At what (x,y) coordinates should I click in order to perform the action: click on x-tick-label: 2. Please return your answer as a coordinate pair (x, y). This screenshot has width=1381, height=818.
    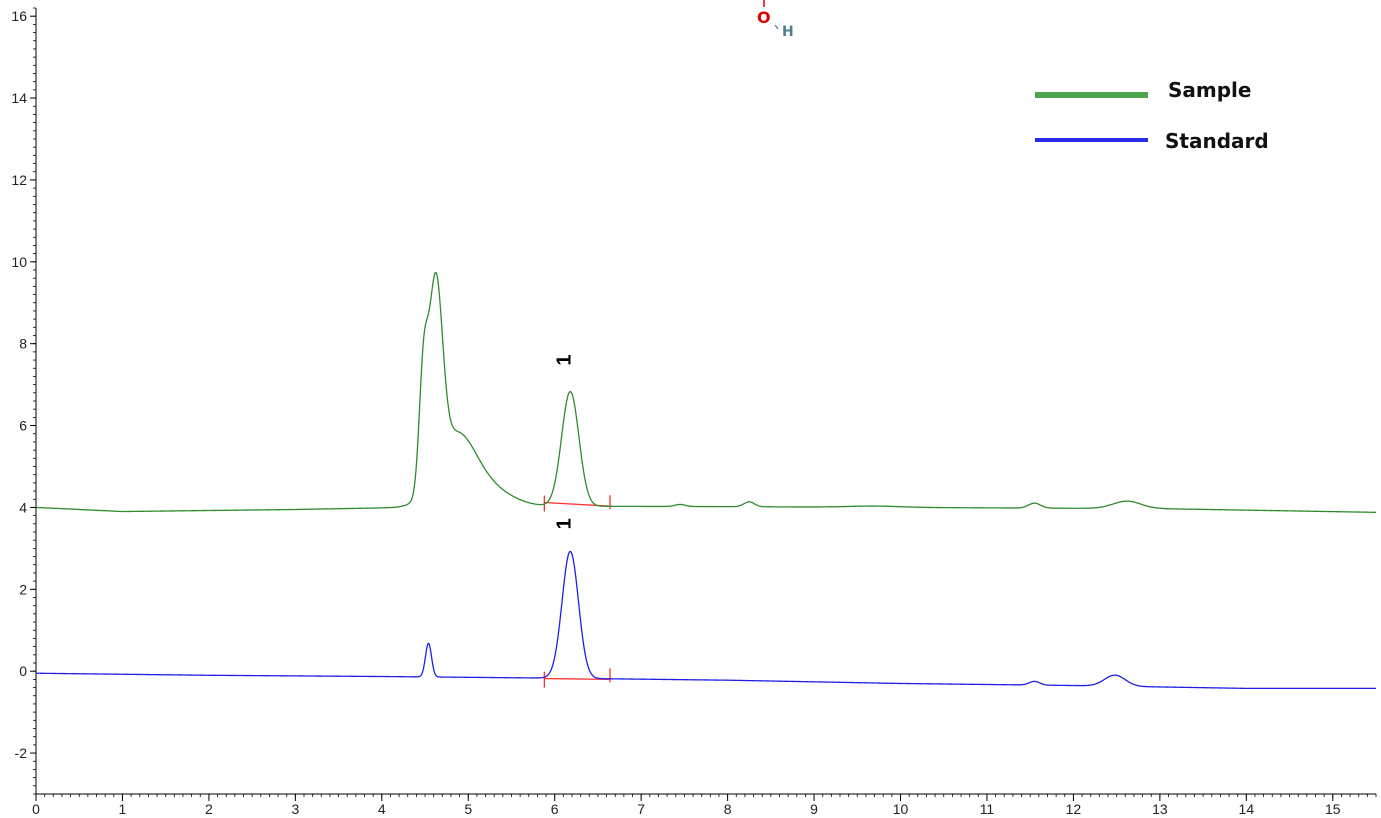
    Looking at the image, I should click on (209, 809).